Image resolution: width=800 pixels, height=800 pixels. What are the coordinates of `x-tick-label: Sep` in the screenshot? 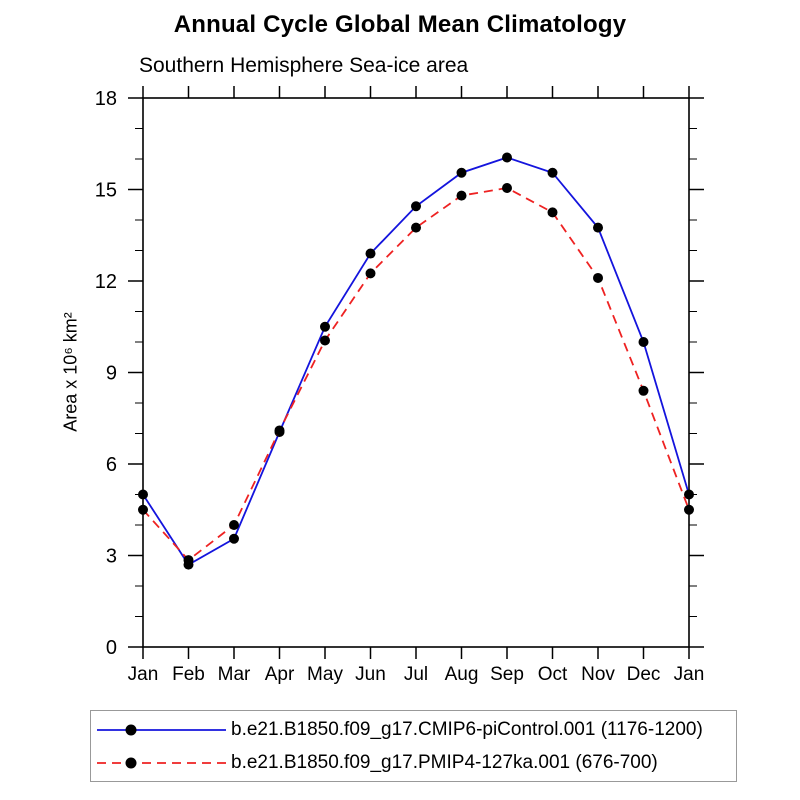 It's located at (507, 674).